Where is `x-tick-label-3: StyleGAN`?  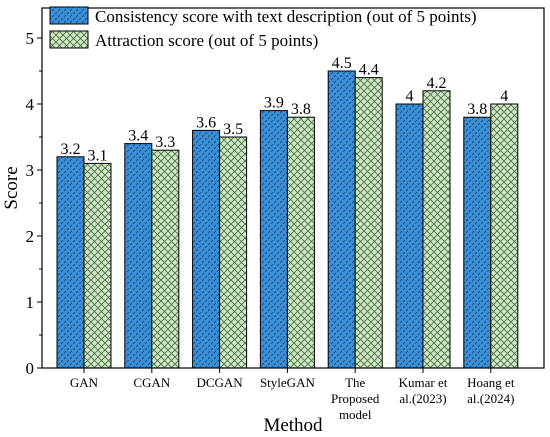
x-tick-label-3: StyleGAN is located at coordinates (288, 382).